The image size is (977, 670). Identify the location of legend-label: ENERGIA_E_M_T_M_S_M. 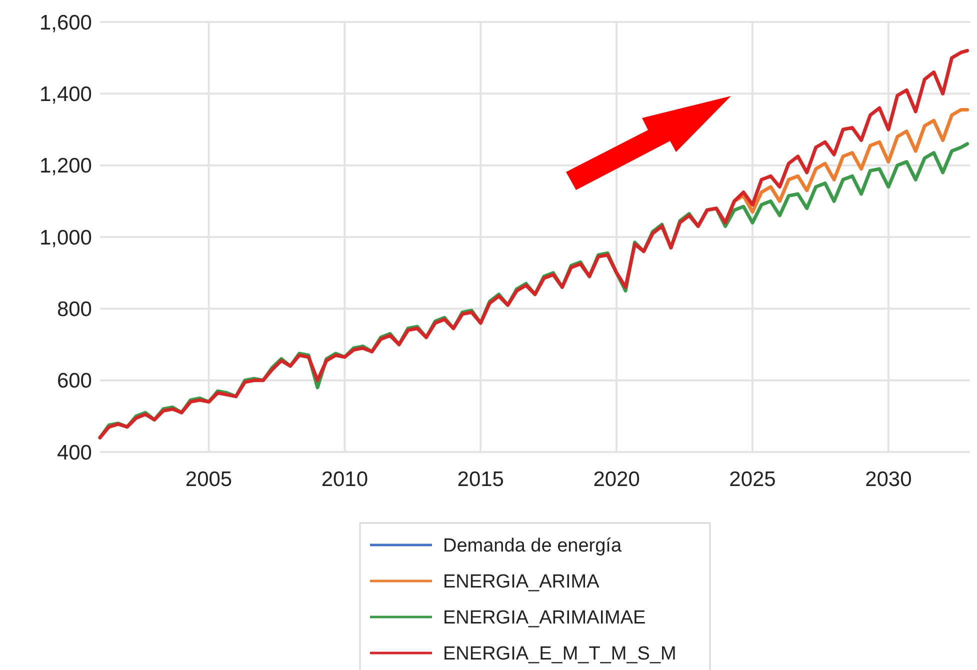
(559, 654).